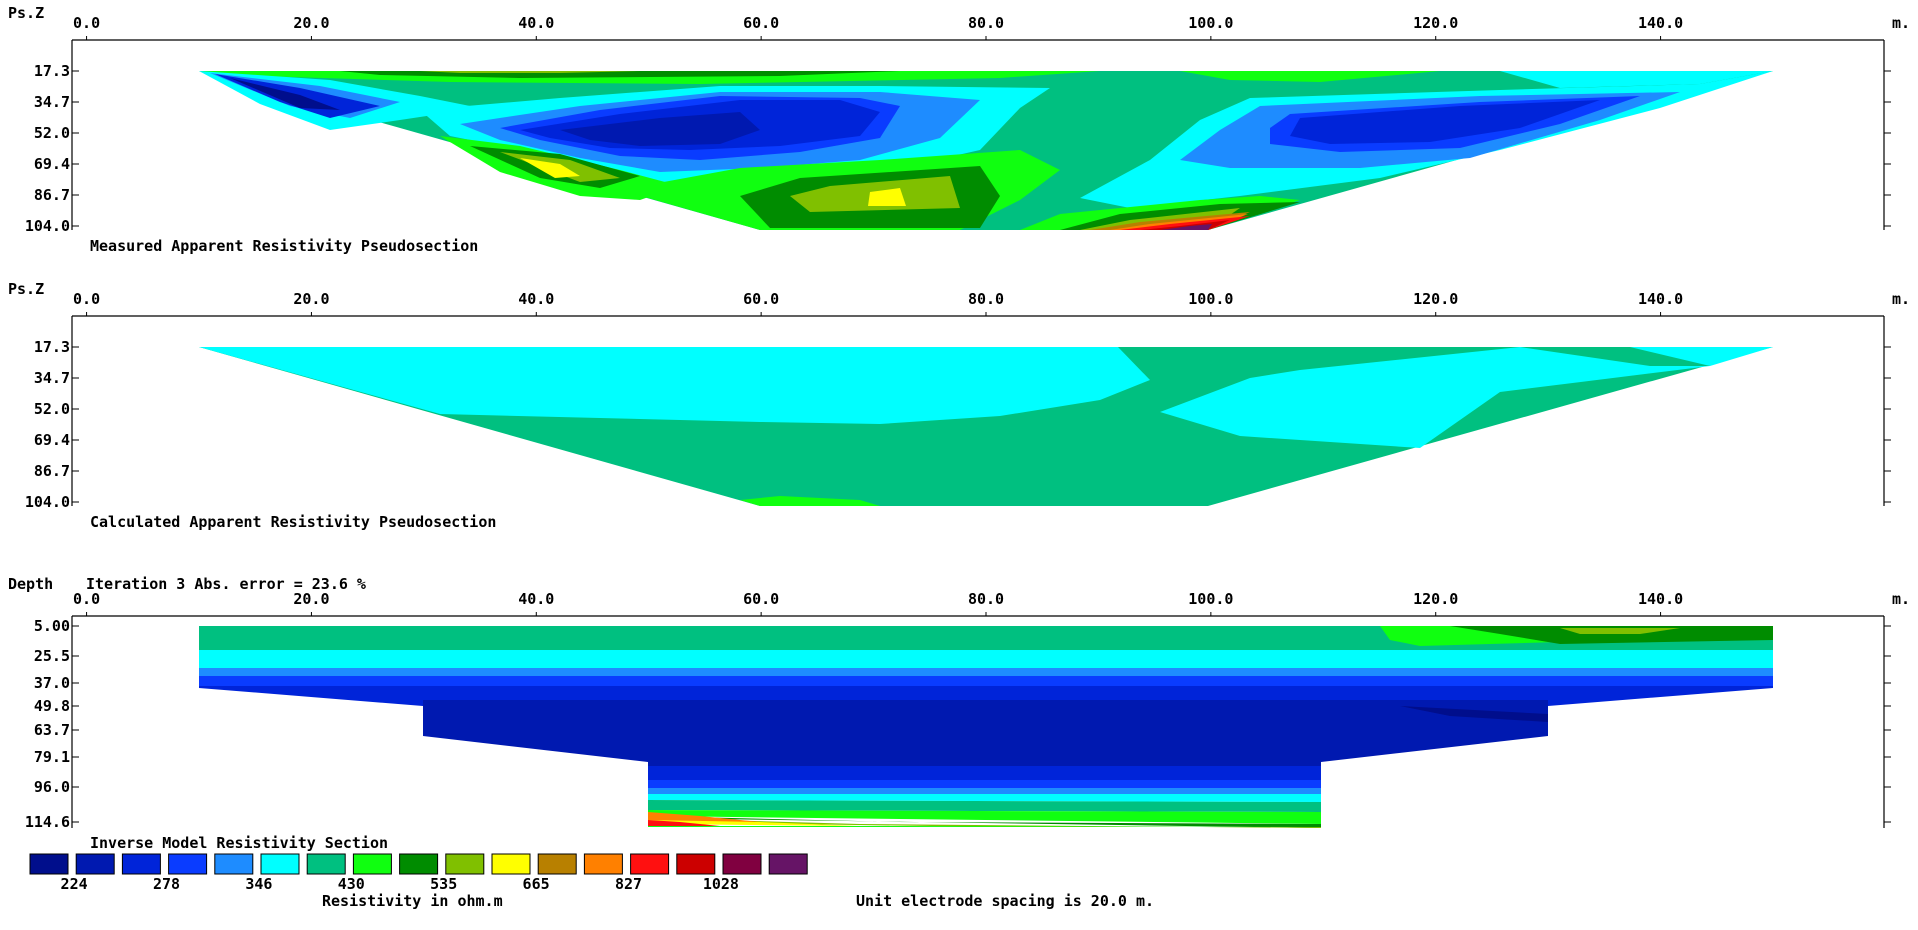  I want to click on measured-x-tick-label: 100.0, so click(1210, 23).